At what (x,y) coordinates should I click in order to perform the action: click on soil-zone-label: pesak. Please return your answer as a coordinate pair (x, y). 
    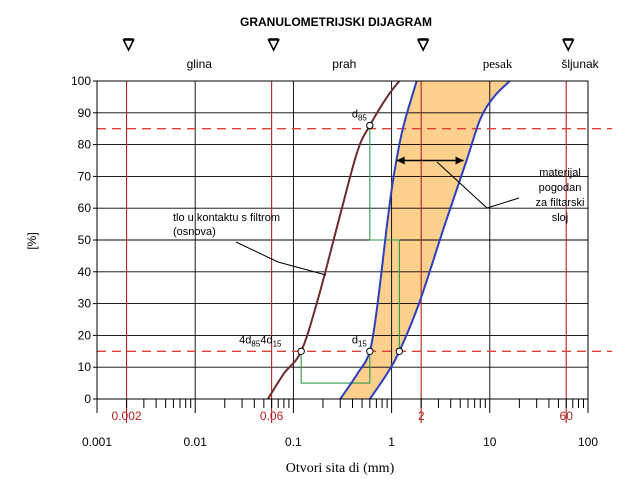
    Looking at the image, I should click on (498, 63).